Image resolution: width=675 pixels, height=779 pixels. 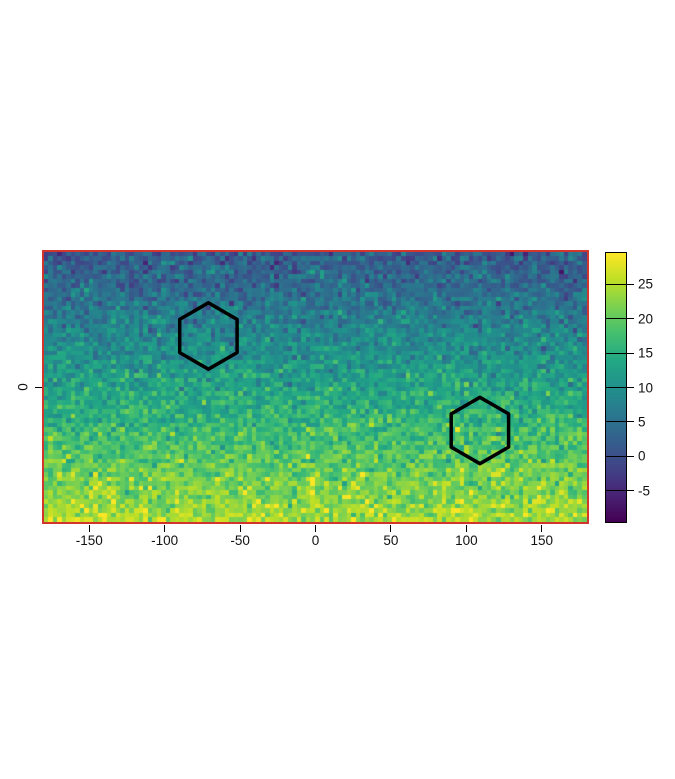 What do you see at coordinates (646, 319) in the screenshot?
I see `colorbar-tick-label: 20` at bounding box center [646, 319].